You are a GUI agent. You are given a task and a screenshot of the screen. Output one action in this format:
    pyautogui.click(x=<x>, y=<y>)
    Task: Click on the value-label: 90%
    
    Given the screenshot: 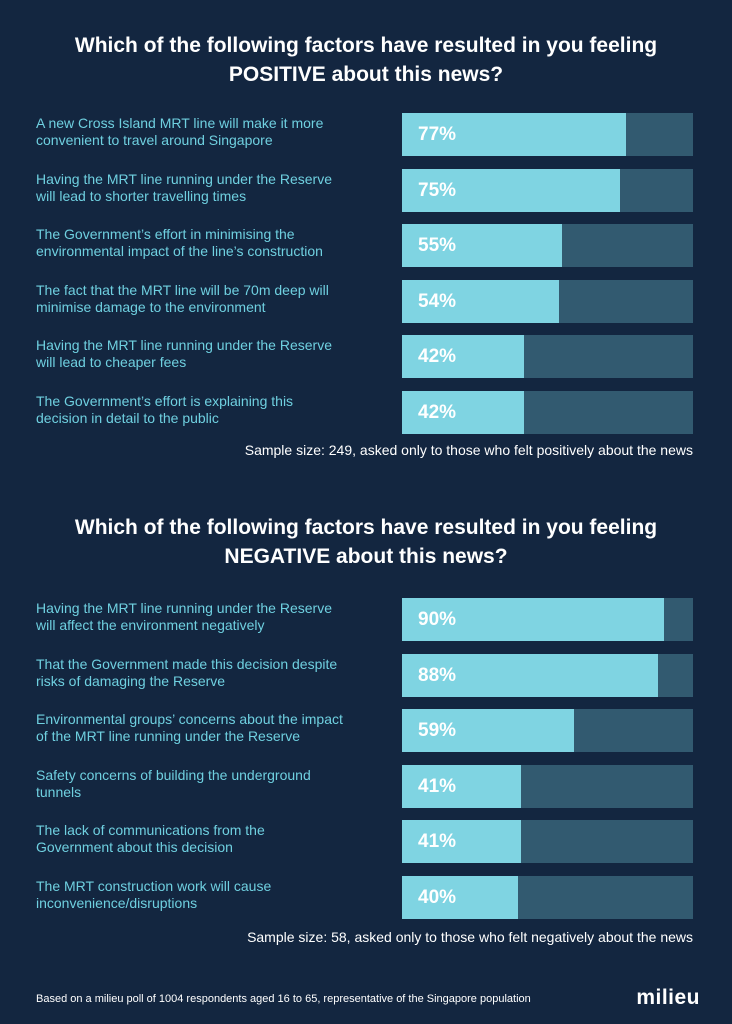 What is the action you would take?
    pyautogui.click(x=437, y=619)
    